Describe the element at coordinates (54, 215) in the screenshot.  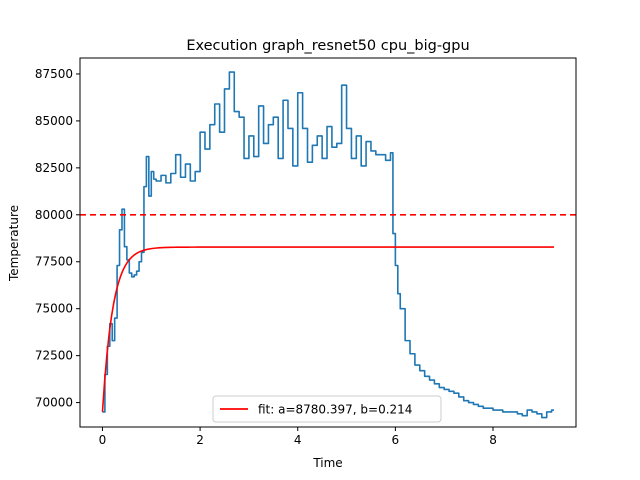
I see `y-tick-label: 80000` at that location.